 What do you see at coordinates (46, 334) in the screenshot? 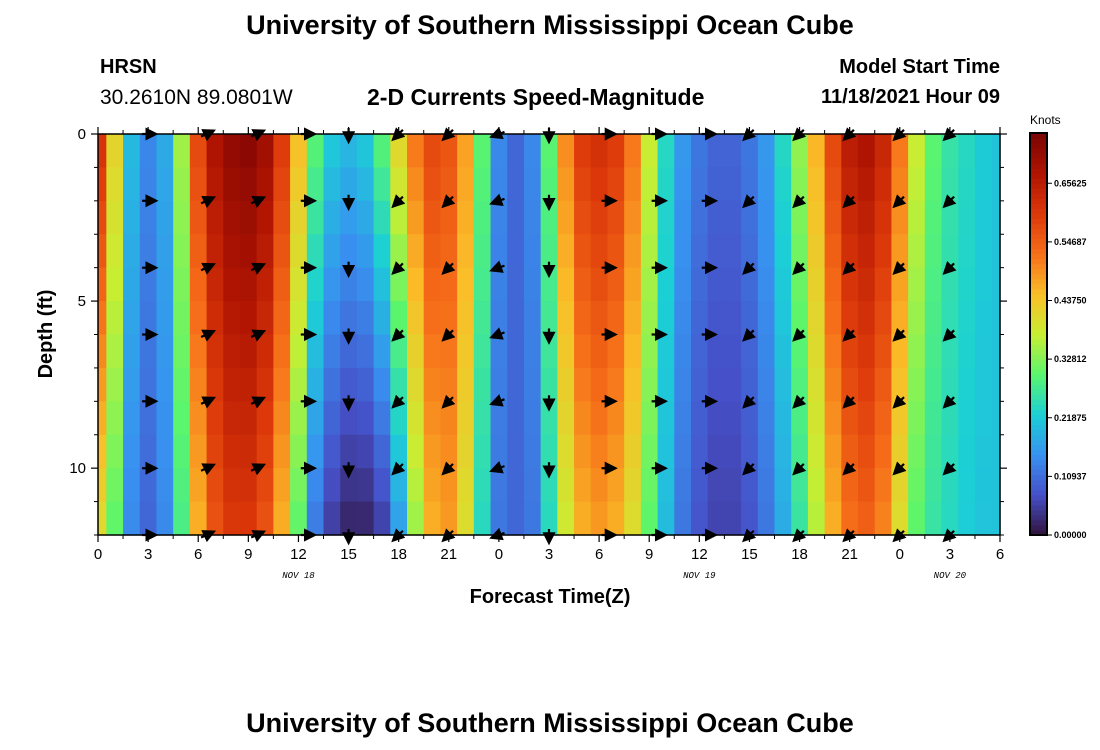
I see `y-axis-title: Depth (ft)` at bounding box center [46, 334].